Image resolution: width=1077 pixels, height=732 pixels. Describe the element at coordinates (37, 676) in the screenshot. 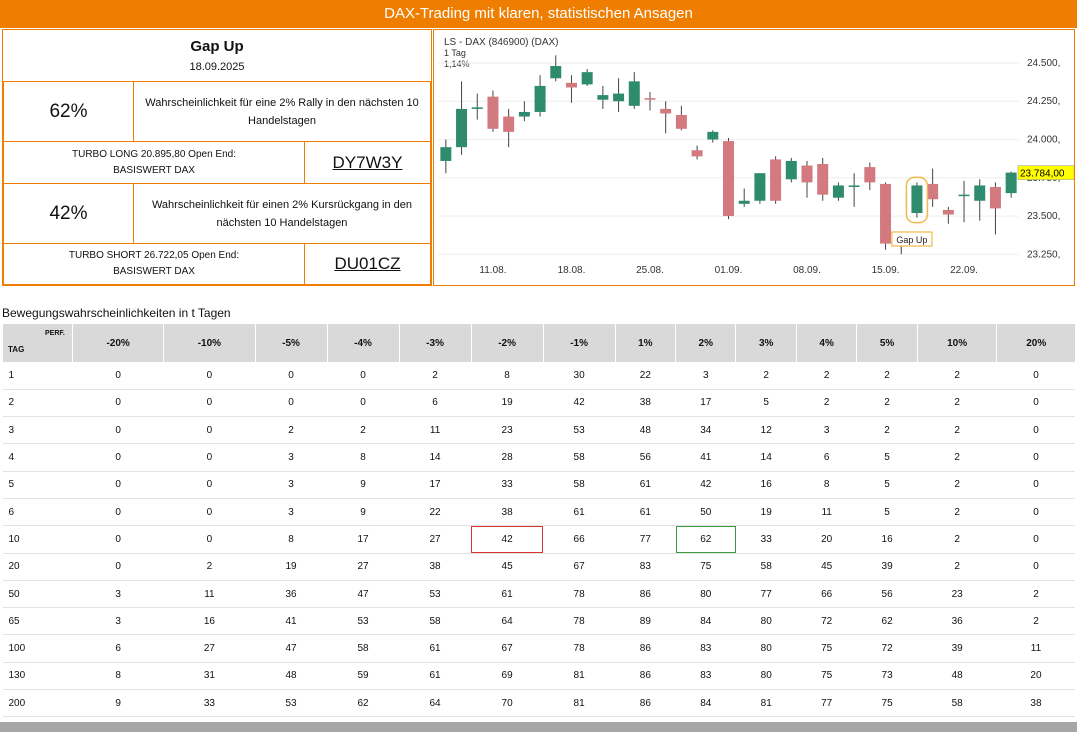

I see `row-tag: 130` at that location.